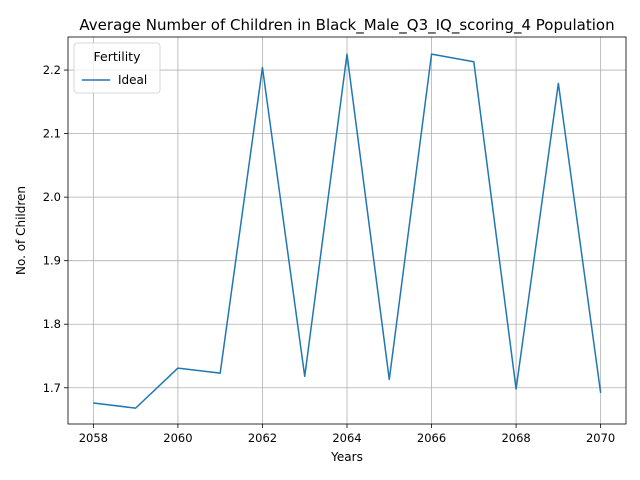 Image resolution: width=640 pixels, height=480 pixels. What do you see at coordinates (52, 261) in the screenshot?
I see `y-tick-label: 1.9` at bounding box center [52, 261].